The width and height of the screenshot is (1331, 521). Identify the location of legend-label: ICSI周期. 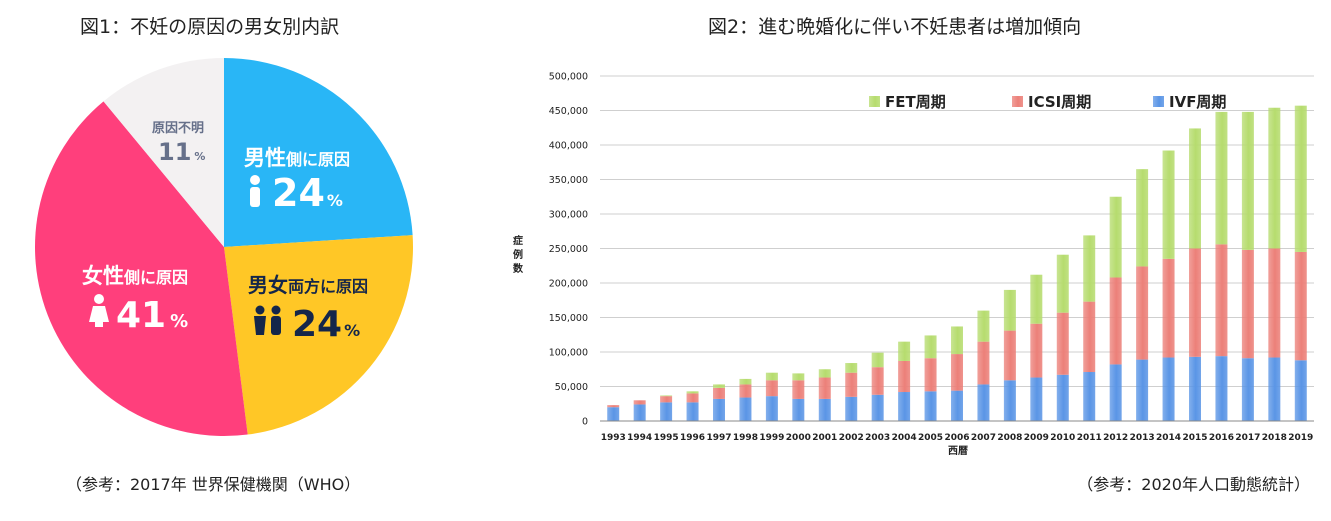
(1059, 102).